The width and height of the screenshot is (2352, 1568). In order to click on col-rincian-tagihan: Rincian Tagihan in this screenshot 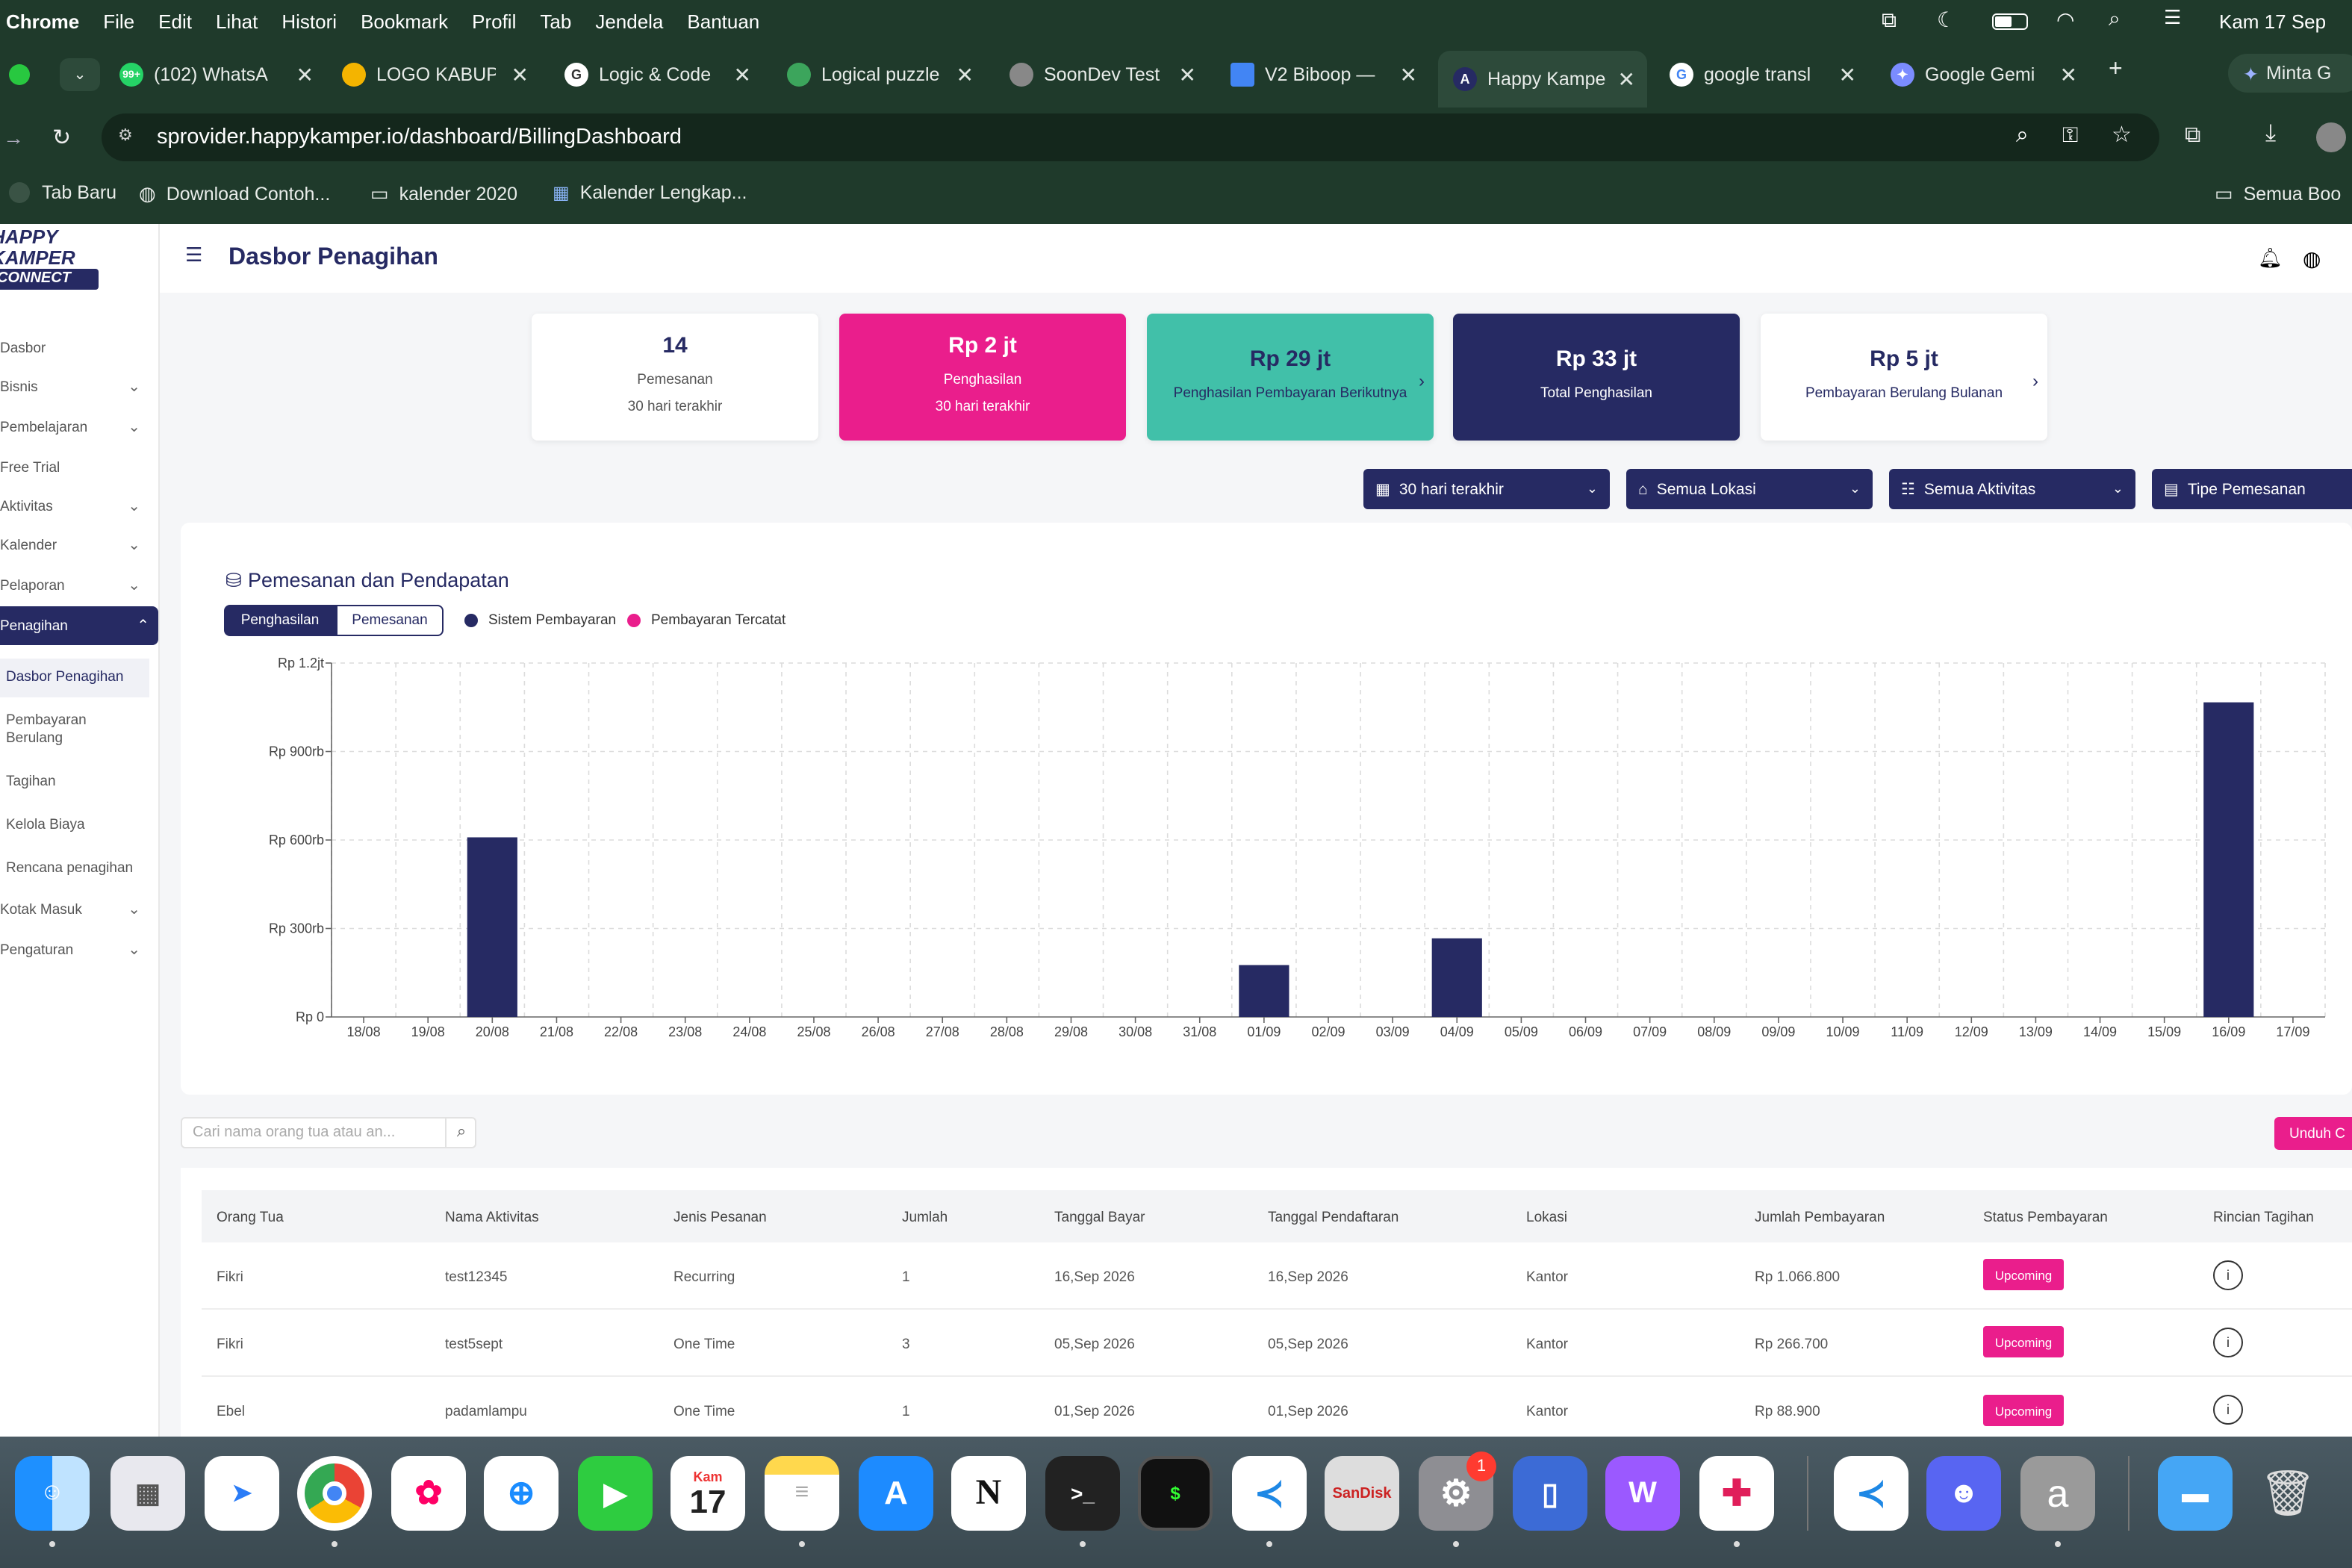, I will do `click(2263, 1218)`.